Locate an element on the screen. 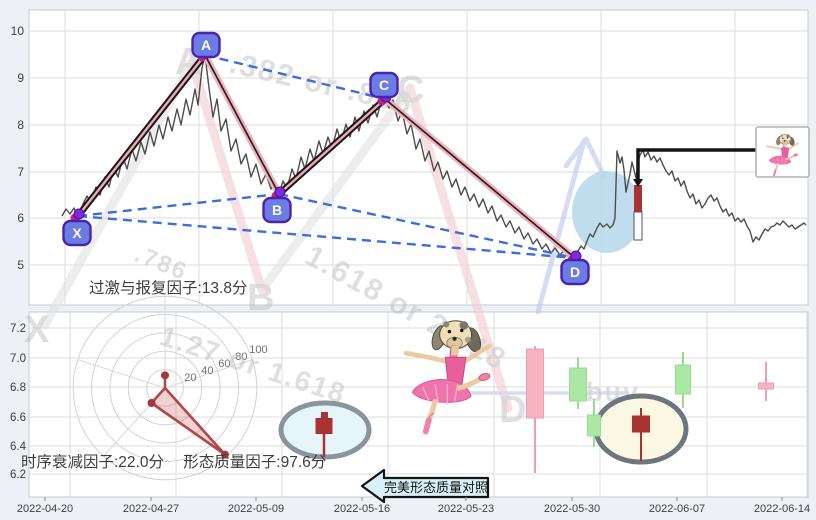 The width and height of the screenshot is (816, 520). x-tick-label: 2022-05-30 is located at coordinates (572, 509).